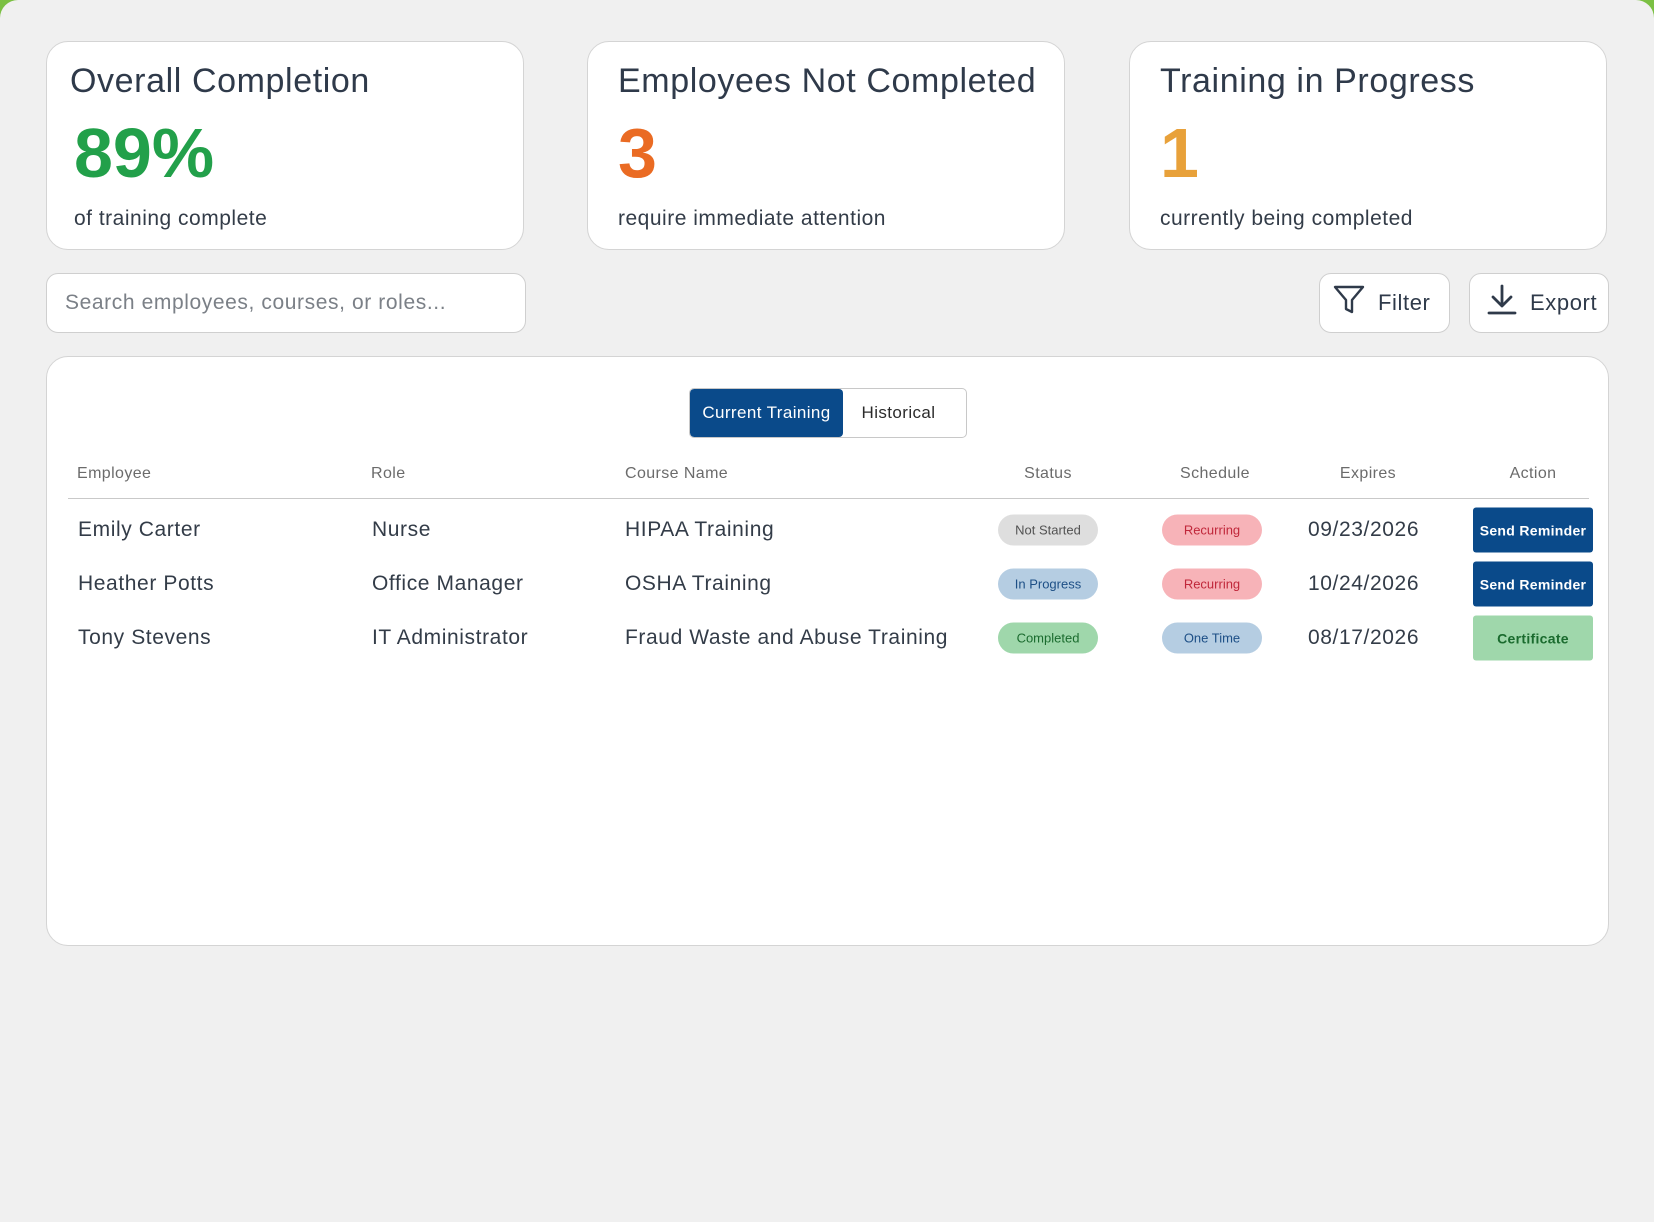  What do you see at coordinates (787, 637) in the screenshot?
I see `course-name: Fraud Waste and Abuse Training` at bounding box center [787, 637].